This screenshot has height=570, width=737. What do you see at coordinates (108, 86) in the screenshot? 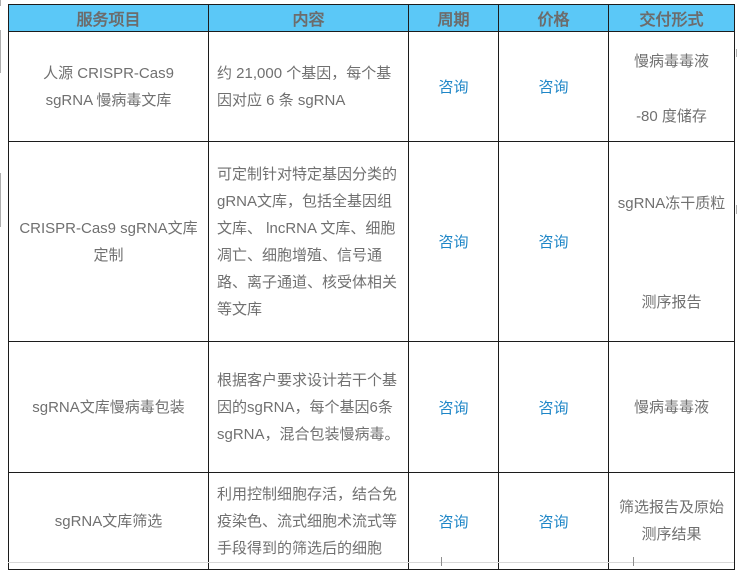
I see `service-name-cell: 人源 CRISPR-Cas9 sgRNA 慢病毒文库` at bounding box center [108, 86].